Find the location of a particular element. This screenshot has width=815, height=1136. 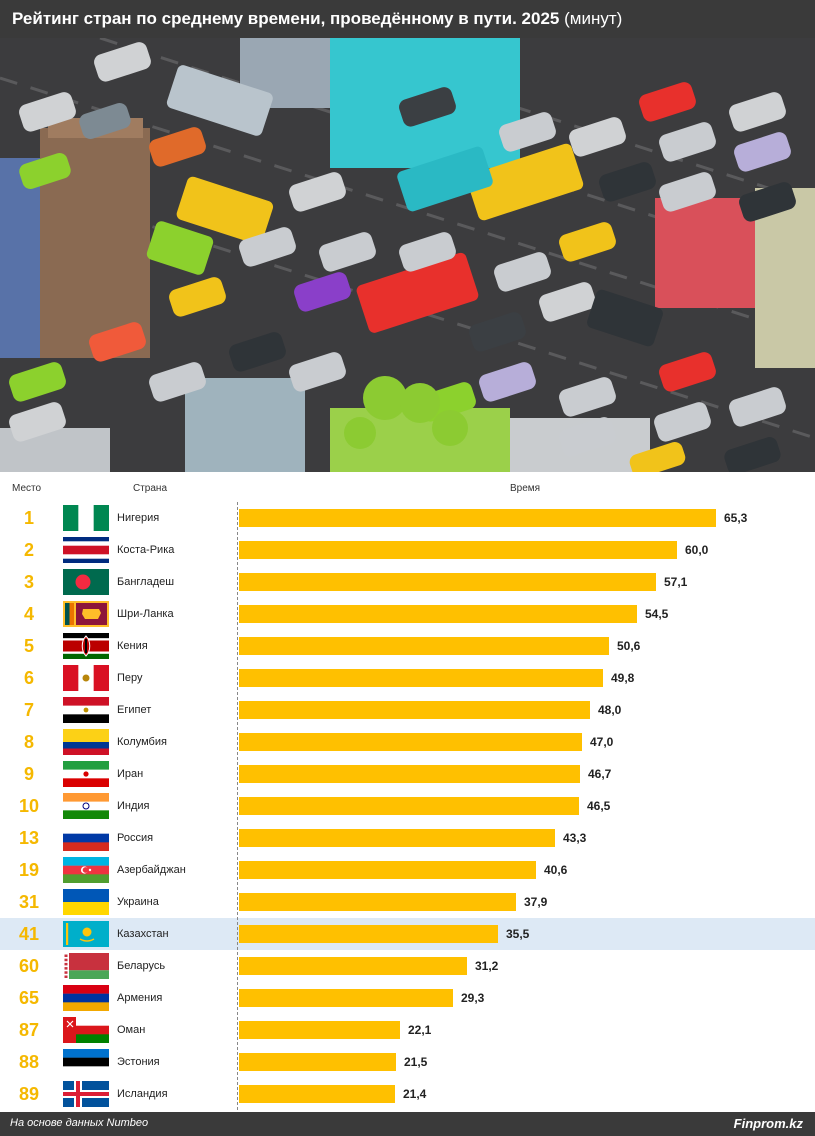

table-row: 13 Россия 43,3 is located at coordinates (407, 838).